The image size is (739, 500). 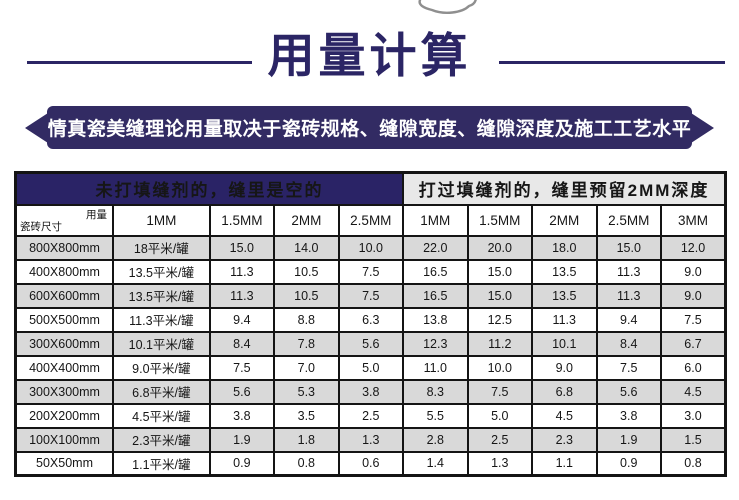 I want to click on page-title: 用量计算, so click(x=369, y=55).